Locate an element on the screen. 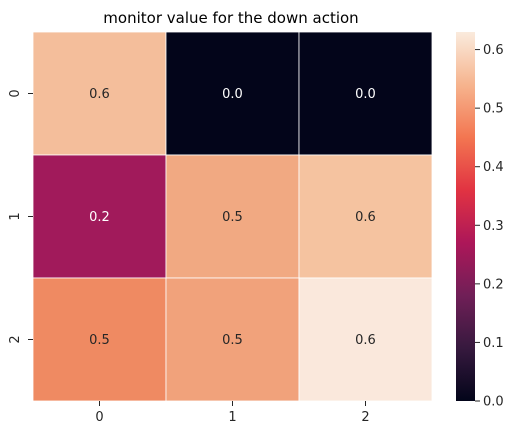  colorbar-tick-label: 0.1 is located at coordinates (493, 343).